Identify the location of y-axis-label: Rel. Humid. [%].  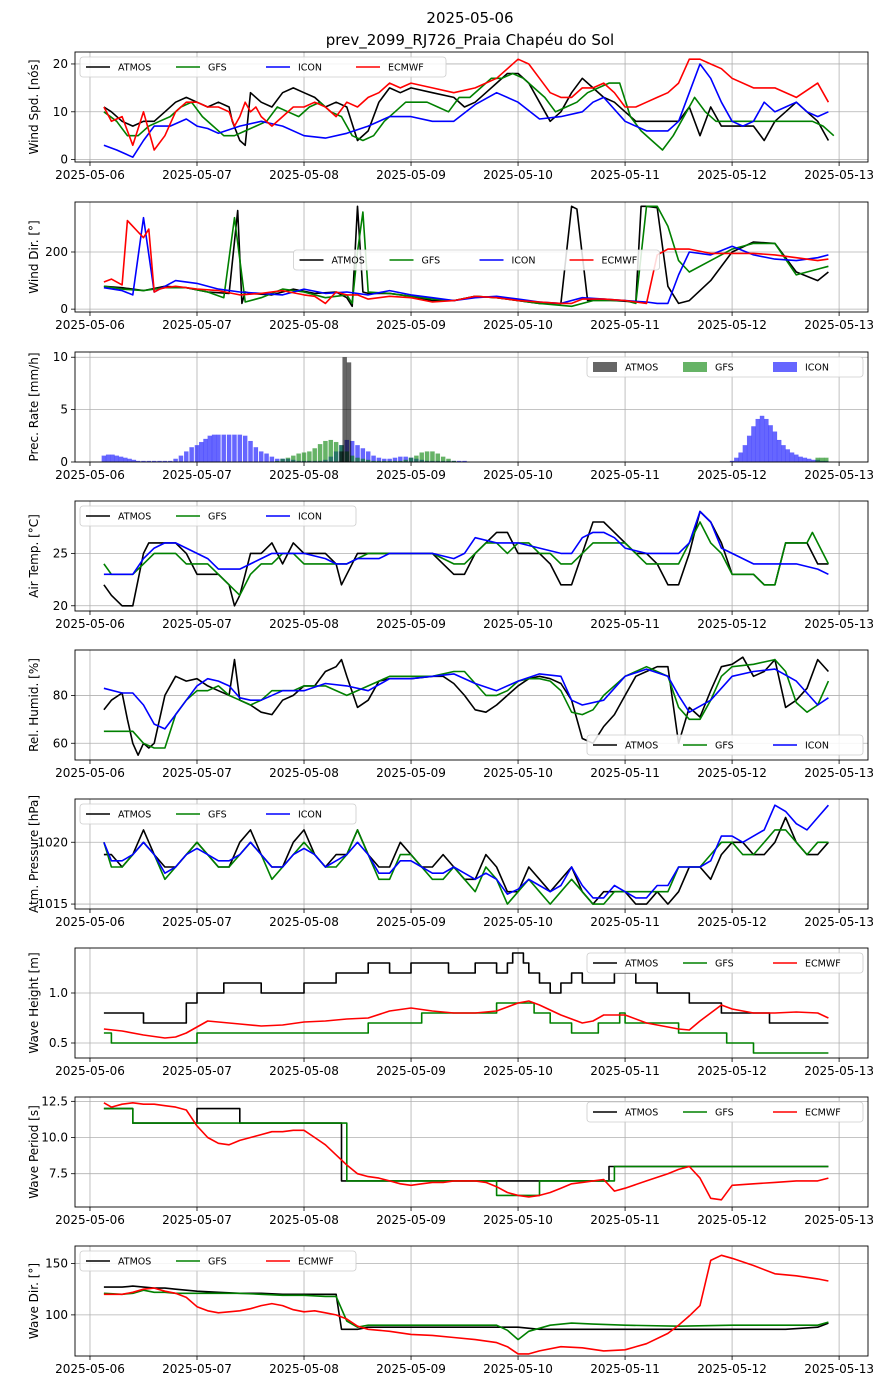
(34, 705).